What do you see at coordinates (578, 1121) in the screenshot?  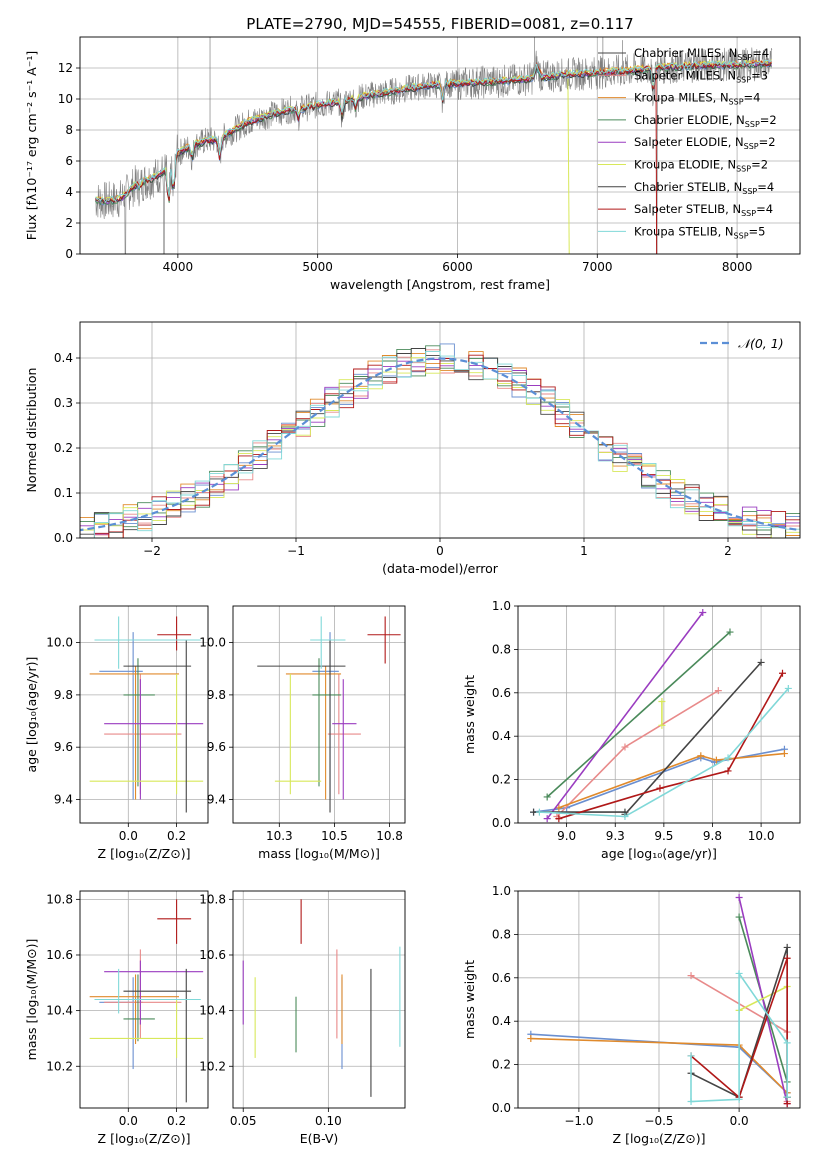 I see `weight-vs-z-xtick-label: −1.0` at bounding box center [578, 1121].